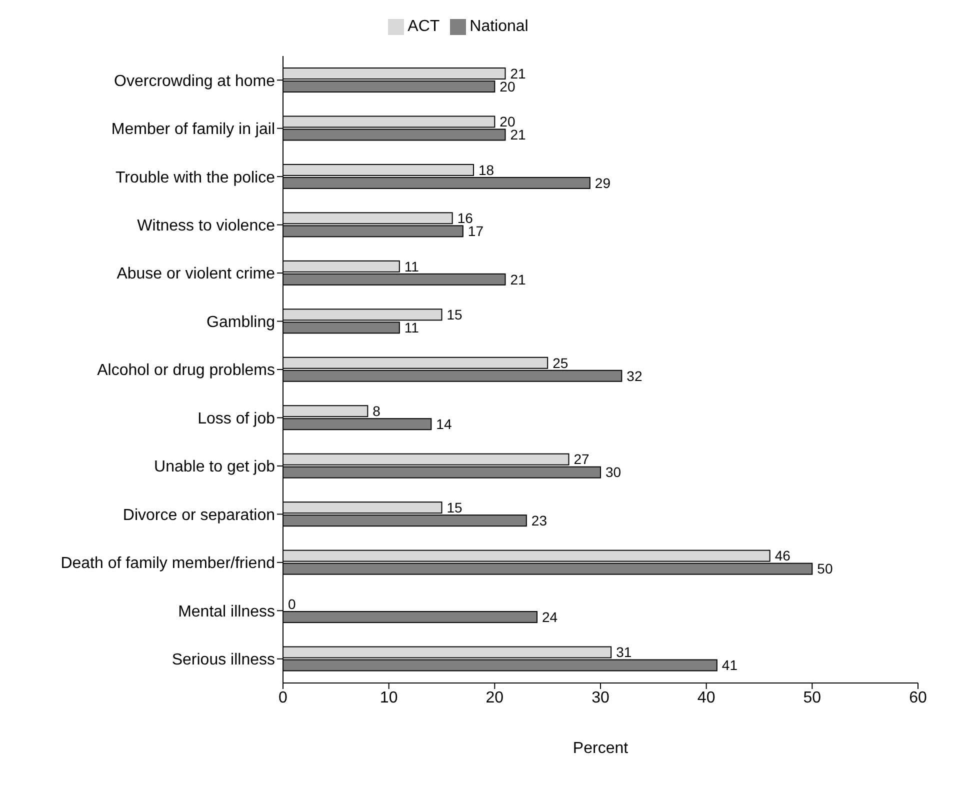  Describe the element at coordinates (389, 697) in the screenshot. I see `x-tick-label: 10` at that location.